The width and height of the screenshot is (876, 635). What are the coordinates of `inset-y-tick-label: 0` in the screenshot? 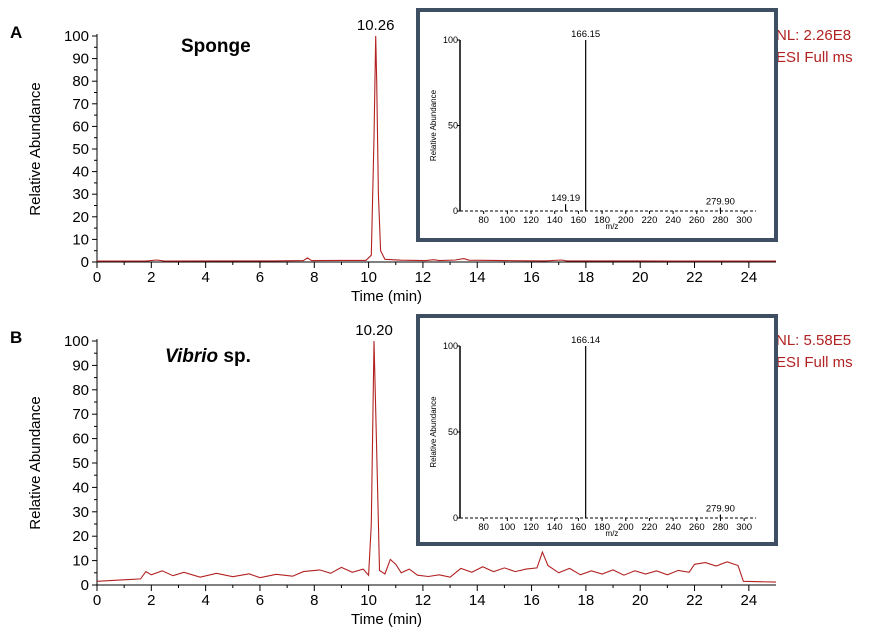 It's located at (455, 518).